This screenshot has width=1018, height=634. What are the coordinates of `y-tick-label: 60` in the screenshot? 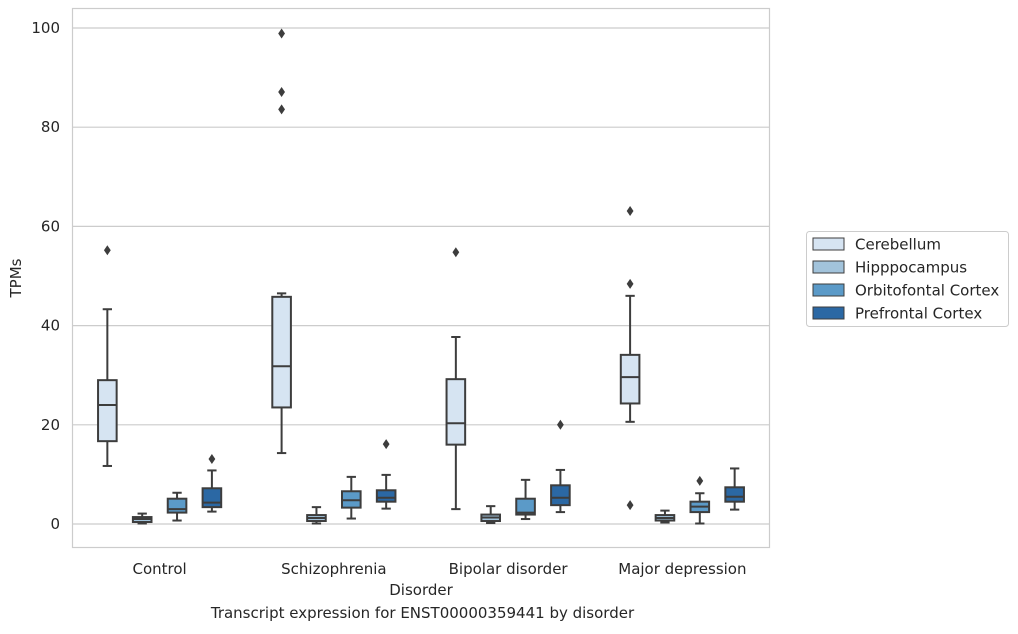 It's located at (50, 226).